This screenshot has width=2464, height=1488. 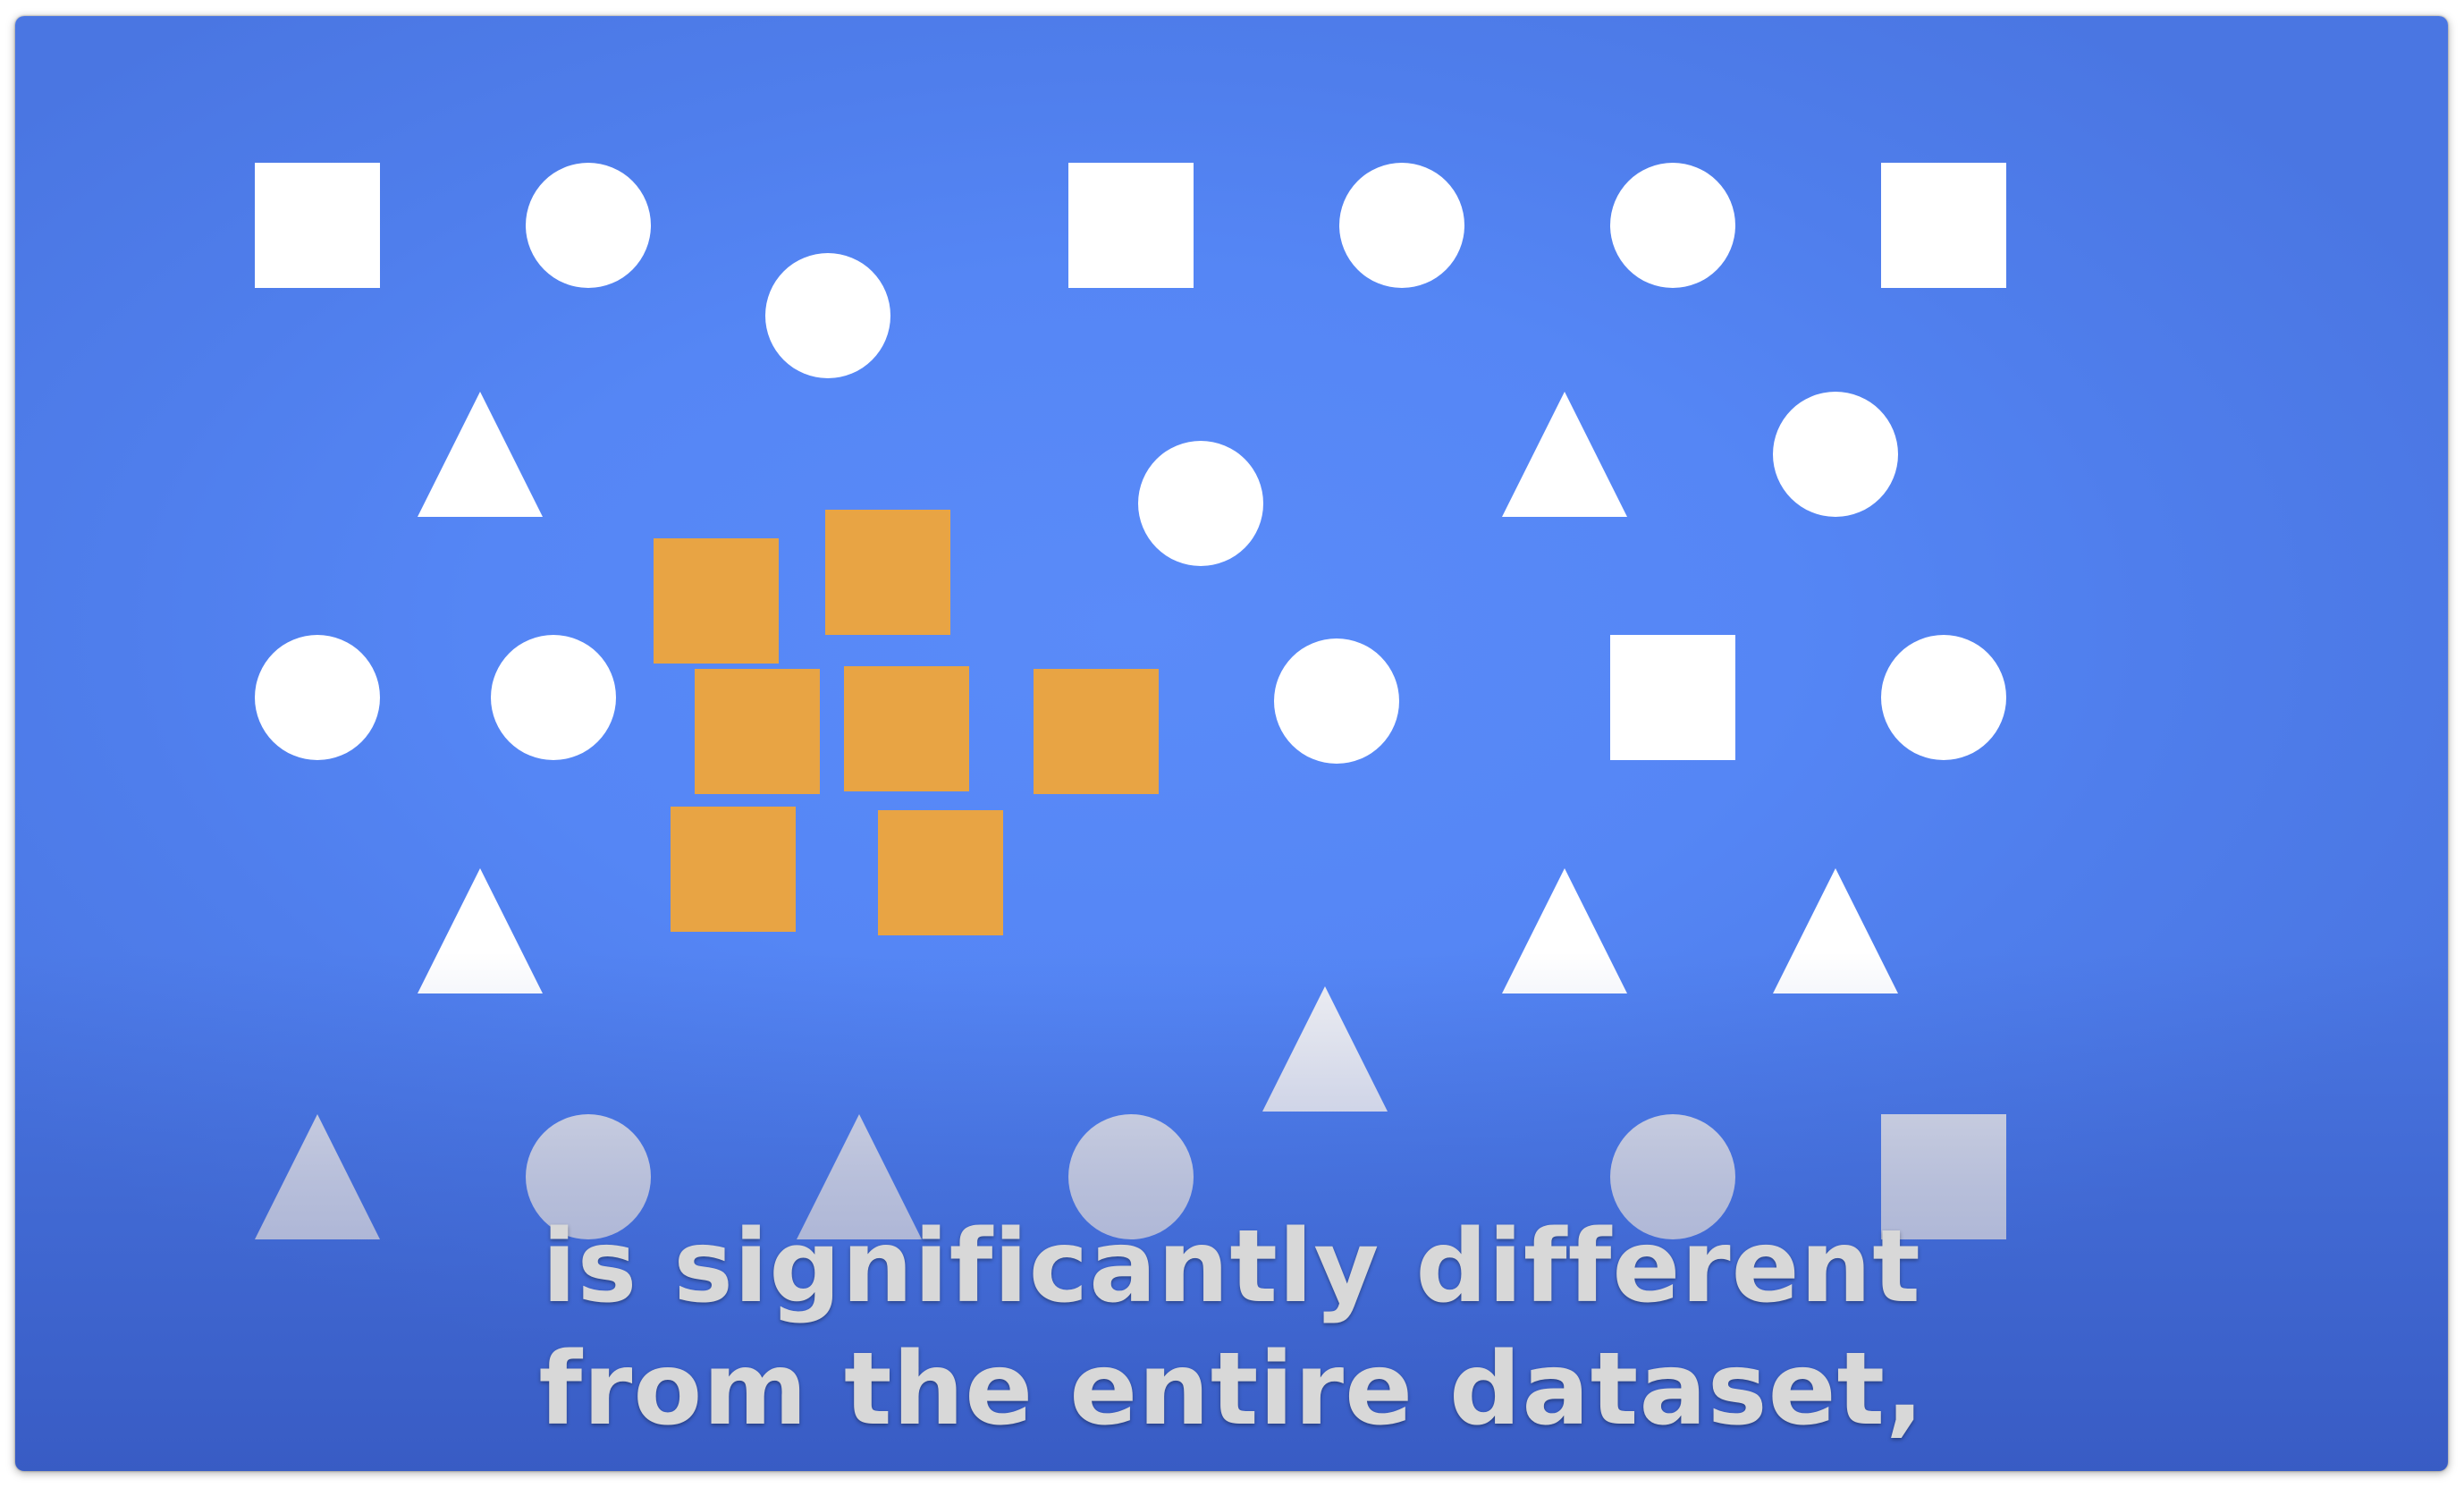 What do you see at coordinates (1231, 1390) in the screenshot?
I see `subtitle-line-2: from the entire dataset,` at bounding box center [1231, 1390].